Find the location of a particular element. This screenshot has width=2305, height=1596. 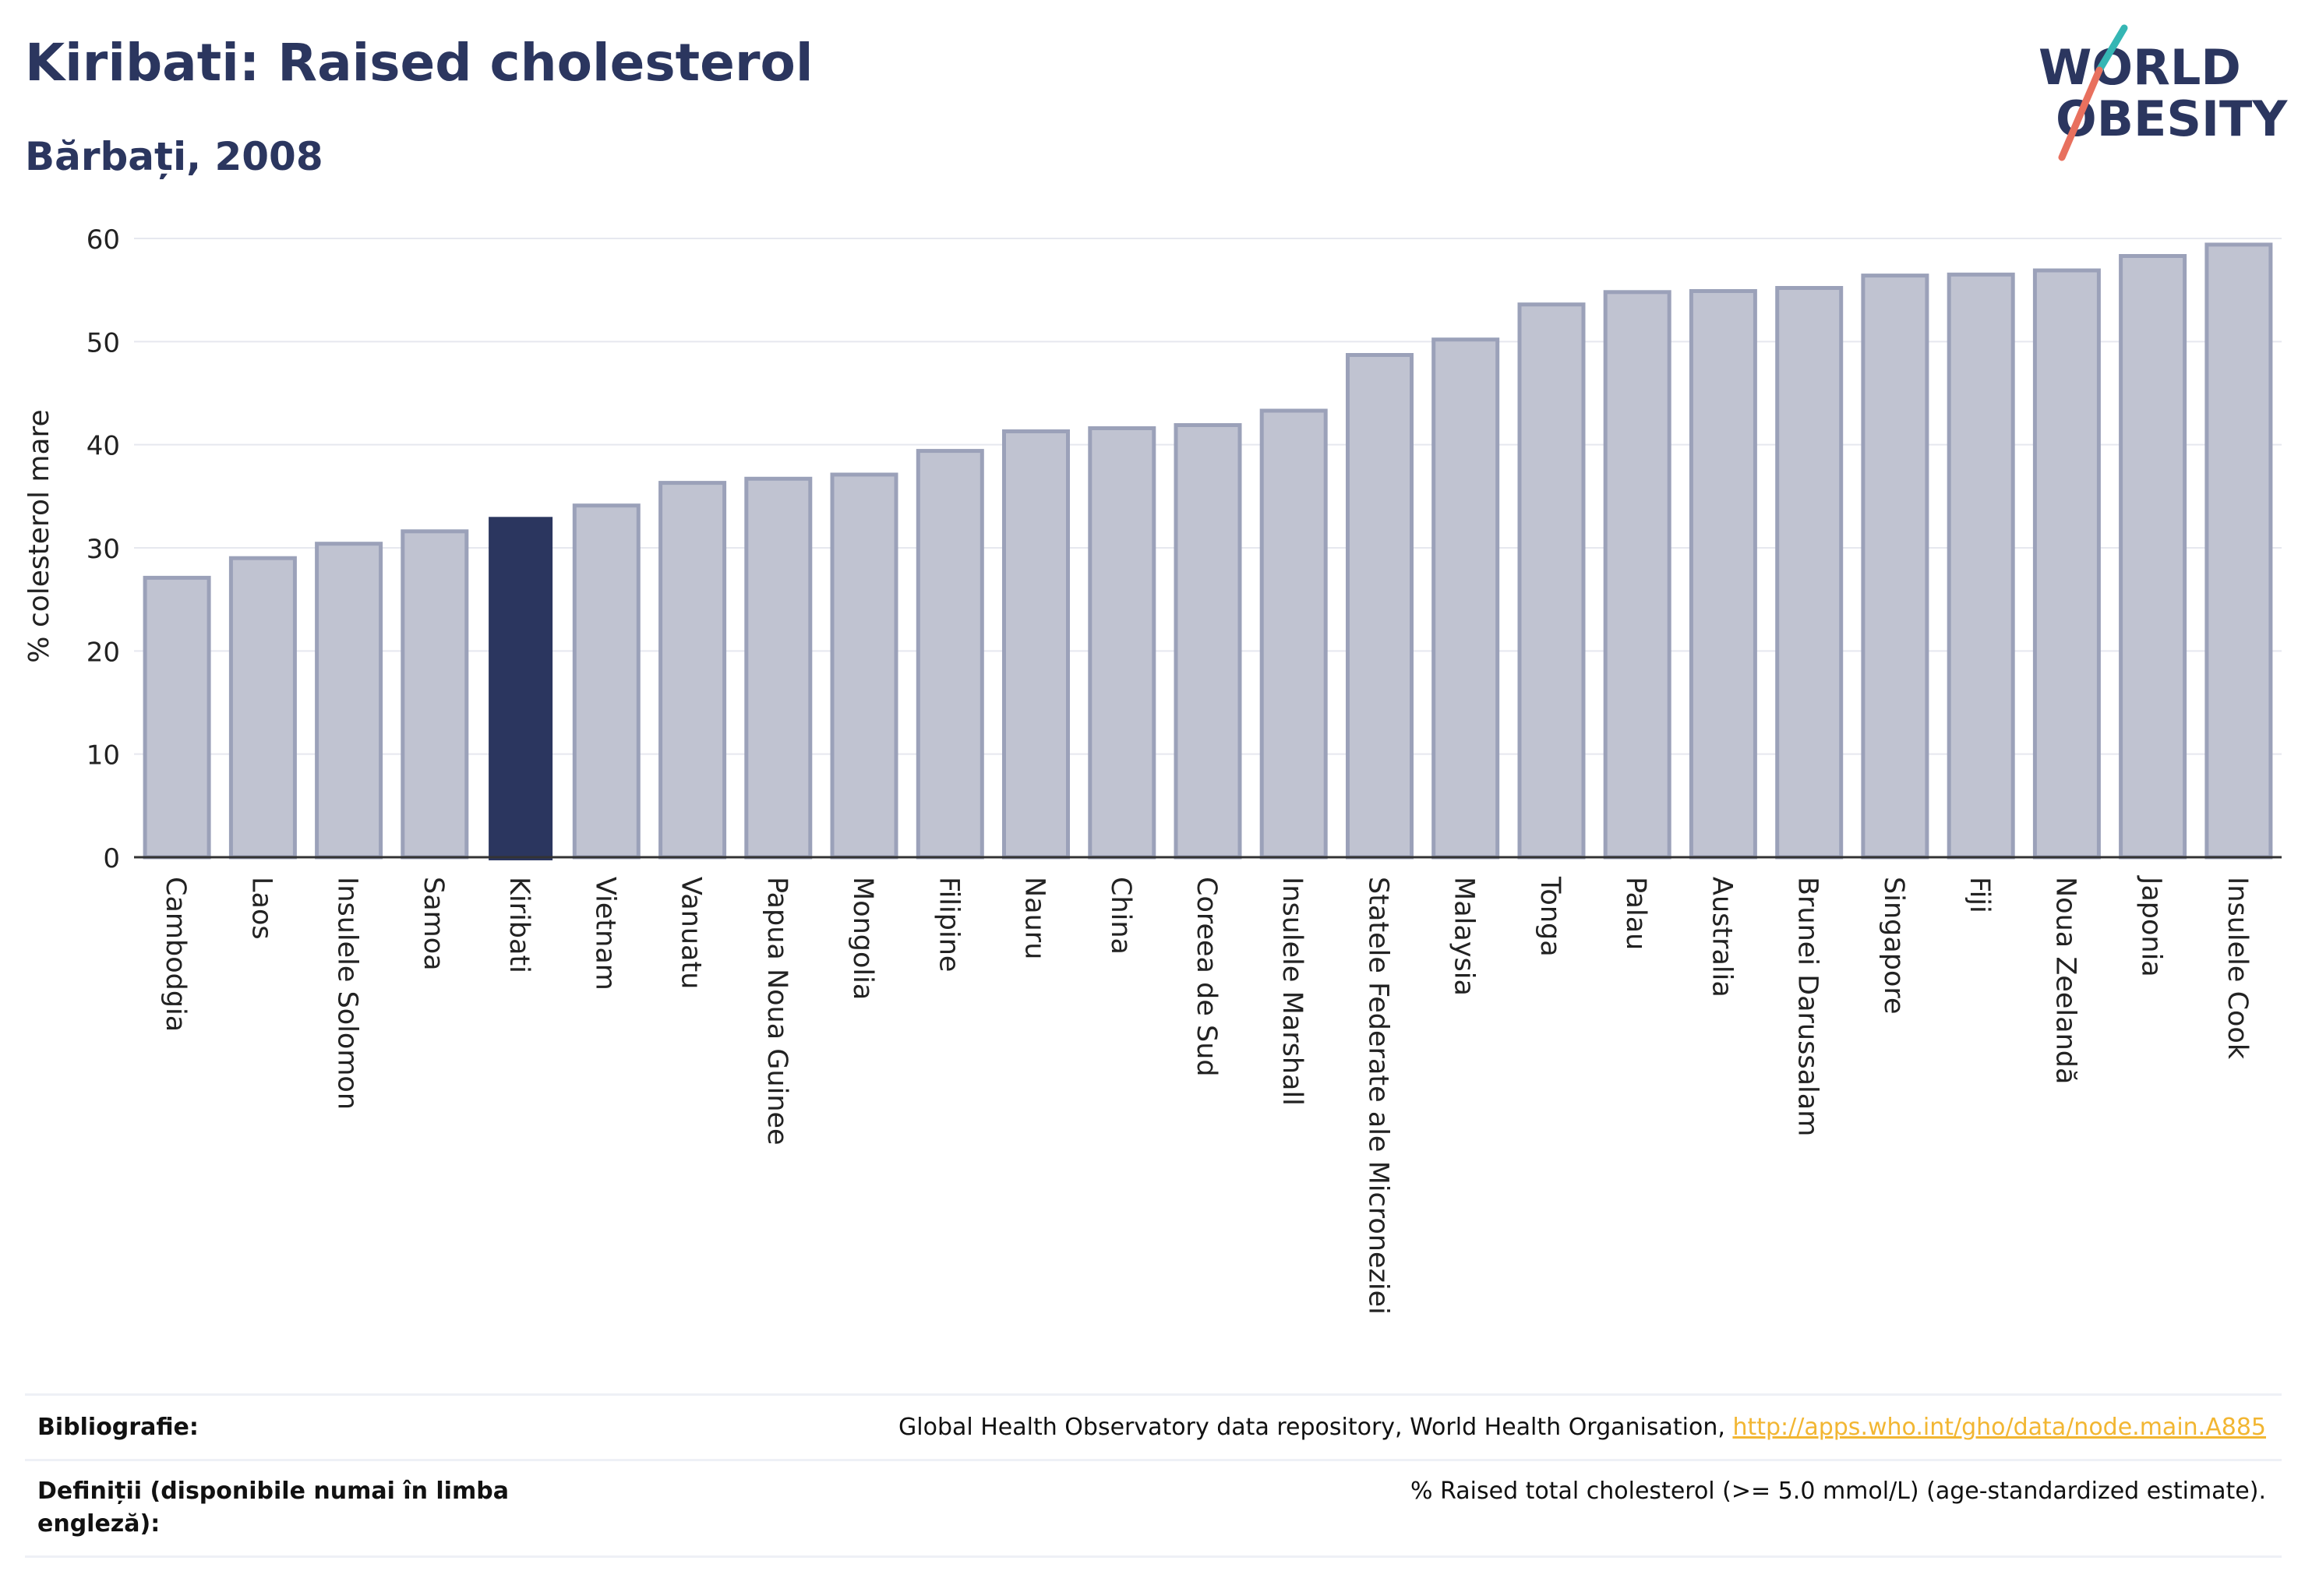

x-tick-label: Laos is located at coordinates (261, 908).